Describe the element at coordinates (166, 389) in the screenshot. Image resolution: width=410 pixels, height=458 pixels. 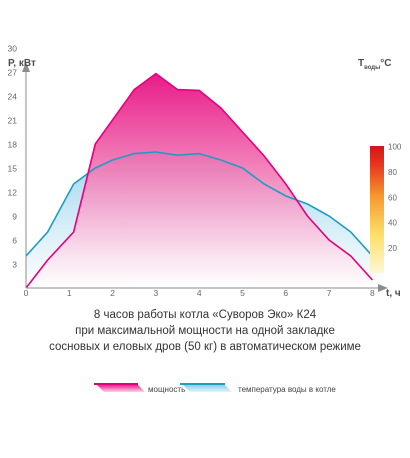
I see `legend-label-power: мощность` at that location.